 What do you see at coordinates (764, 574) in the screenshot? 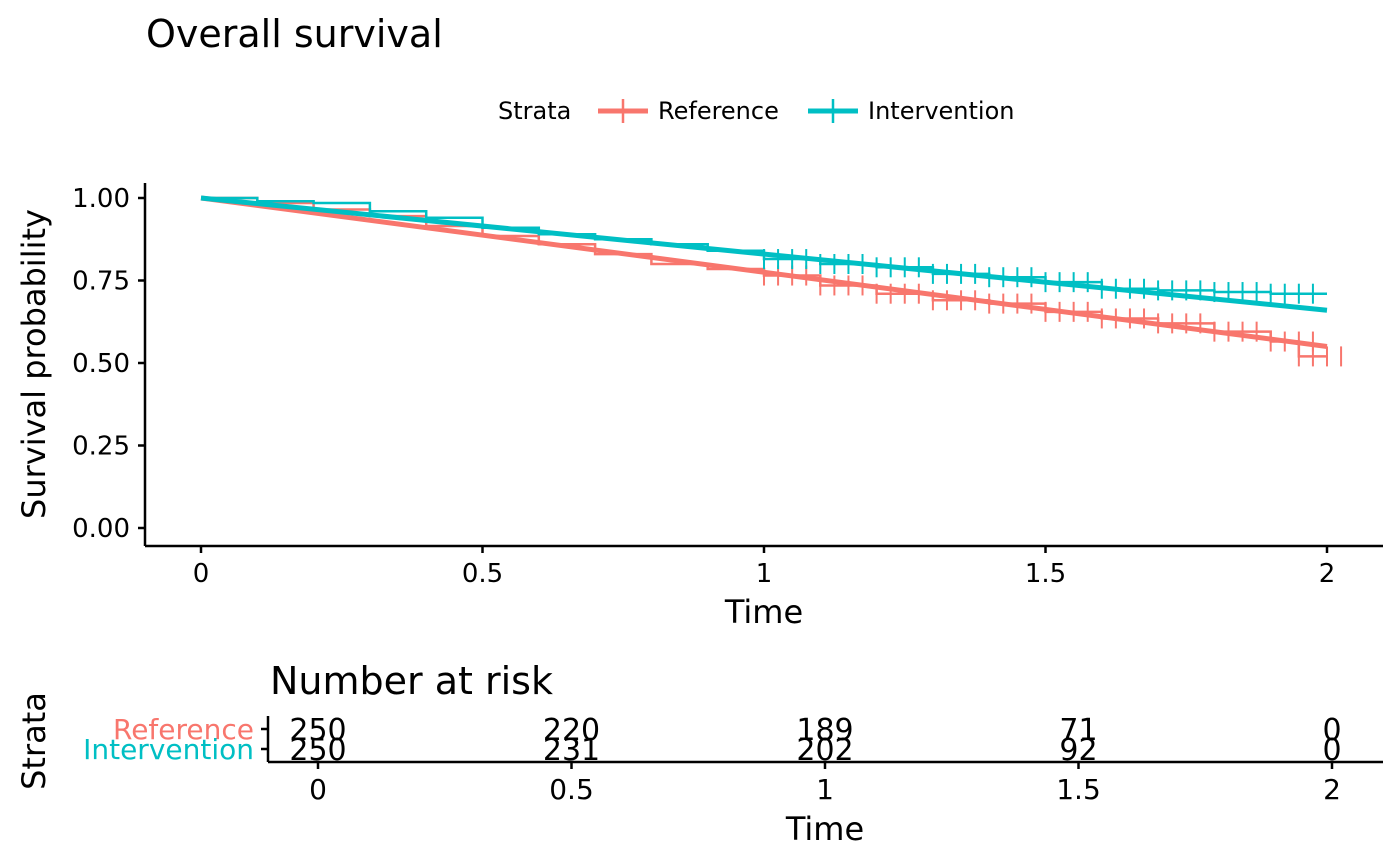
I see `x-tick-label: 1` at bounding box center [764, 574].